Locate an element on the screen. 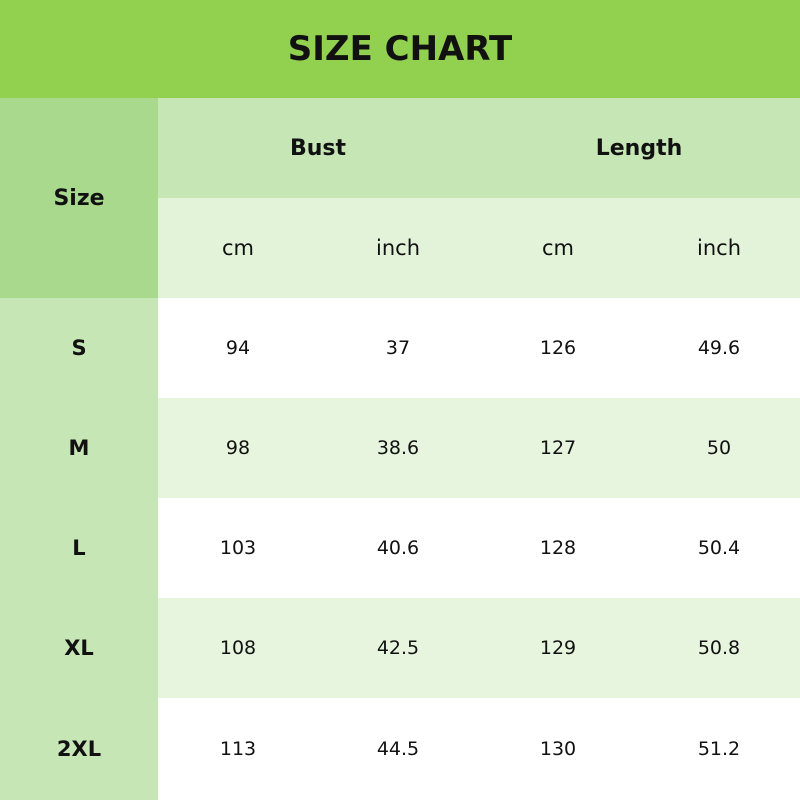  row-size-label: M is located at coordinates (79, 448).